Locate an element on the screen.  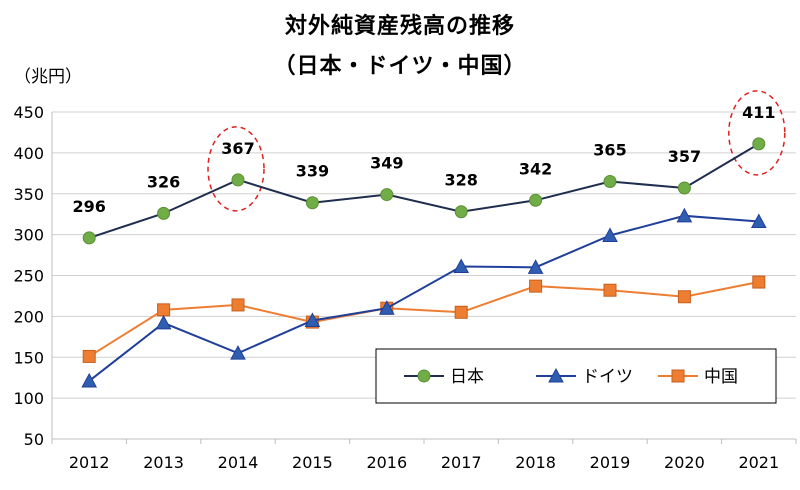
x-tick-label: 2014 is located at coordinates (238, 462).